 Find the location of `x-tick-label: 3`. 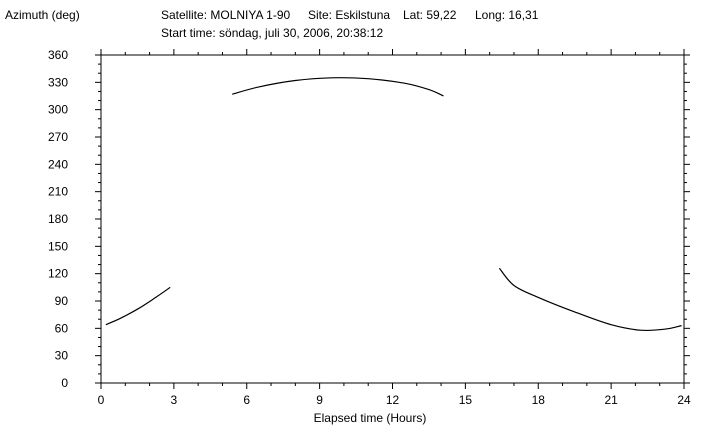

x-tick-label: 3 is located at coordinates (174, 400).